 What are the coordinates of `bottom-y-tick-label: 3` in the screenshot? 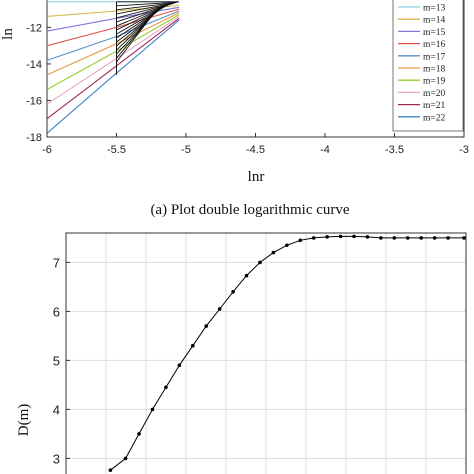 It's located at (56, 458).